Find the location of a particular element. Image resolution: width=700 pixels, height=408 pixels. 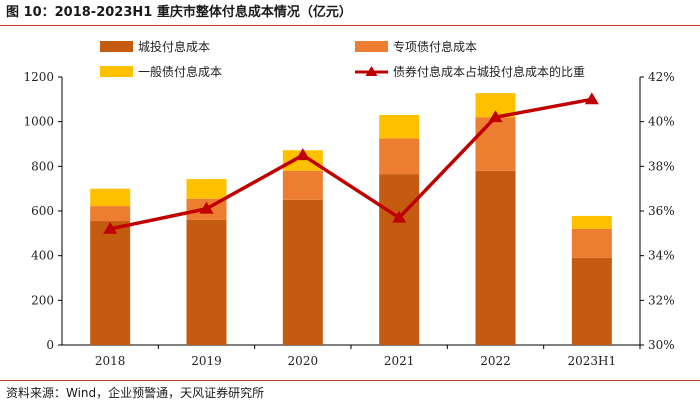

legend-label: 一般债付息成本 is located at coordinates (180, 71).